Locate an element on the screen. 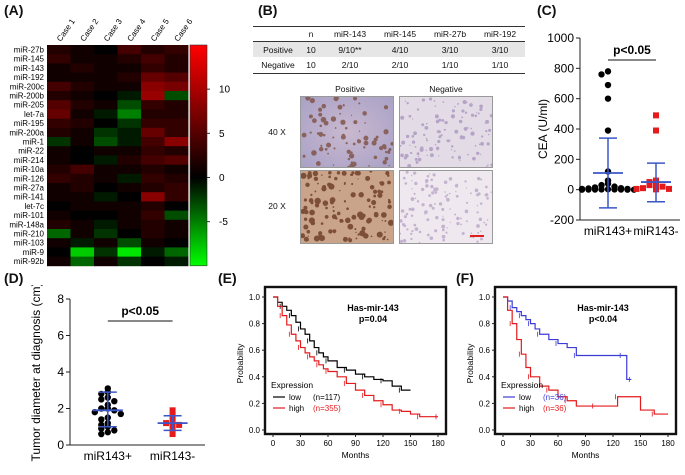 This screenshot has width=685, height=475. y-tick-label: 0.8 is located at coordinates (255, 324).